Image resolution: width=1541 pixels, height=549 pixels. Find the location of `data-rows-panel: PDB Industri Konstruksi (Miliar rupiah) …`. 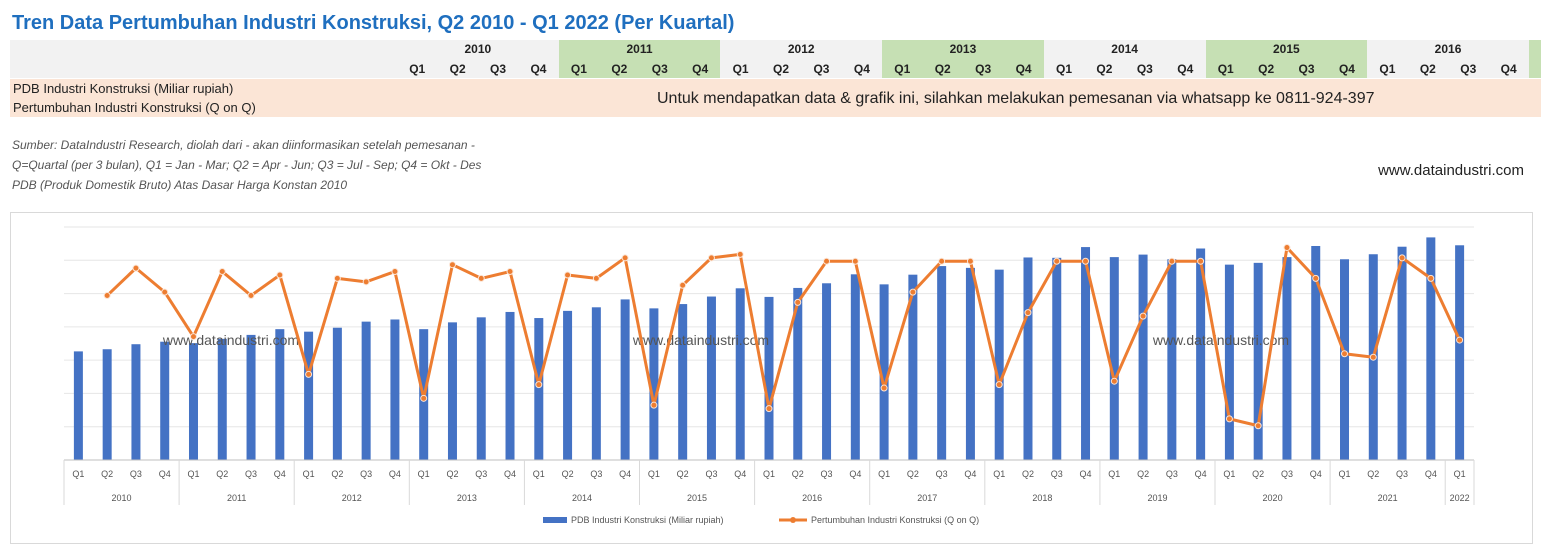

data-rows-panel: PDB Industri Konstruksi (Miliar rupiah) … is located at coordinates (775, 98).